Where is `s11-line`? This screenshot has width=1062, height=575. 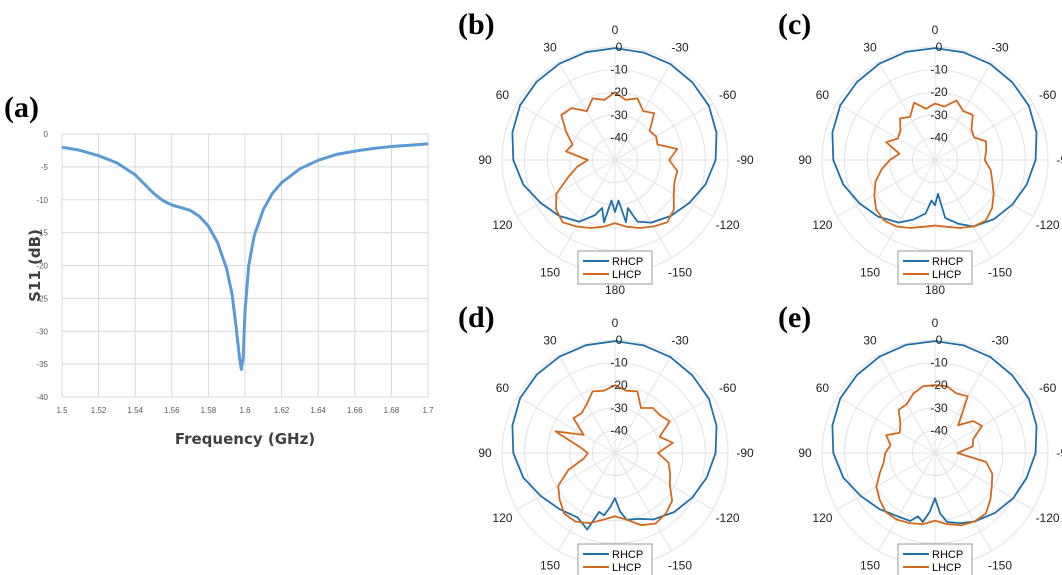
s11-line is located at coordinates (245, 256).